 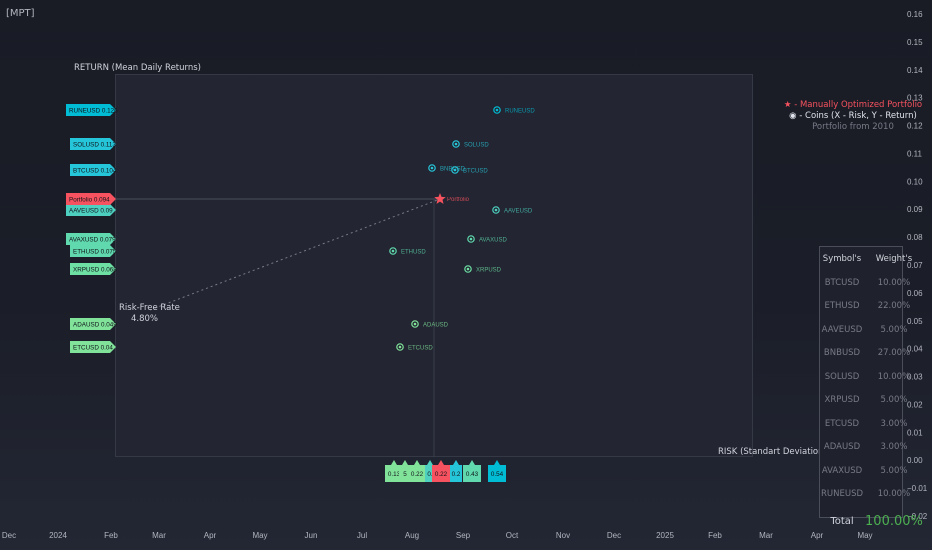 What do you see at coordinates (915, 237) in the screenshot?
I see `y-tick-label: 0.08` at bounding box center [915, 237].